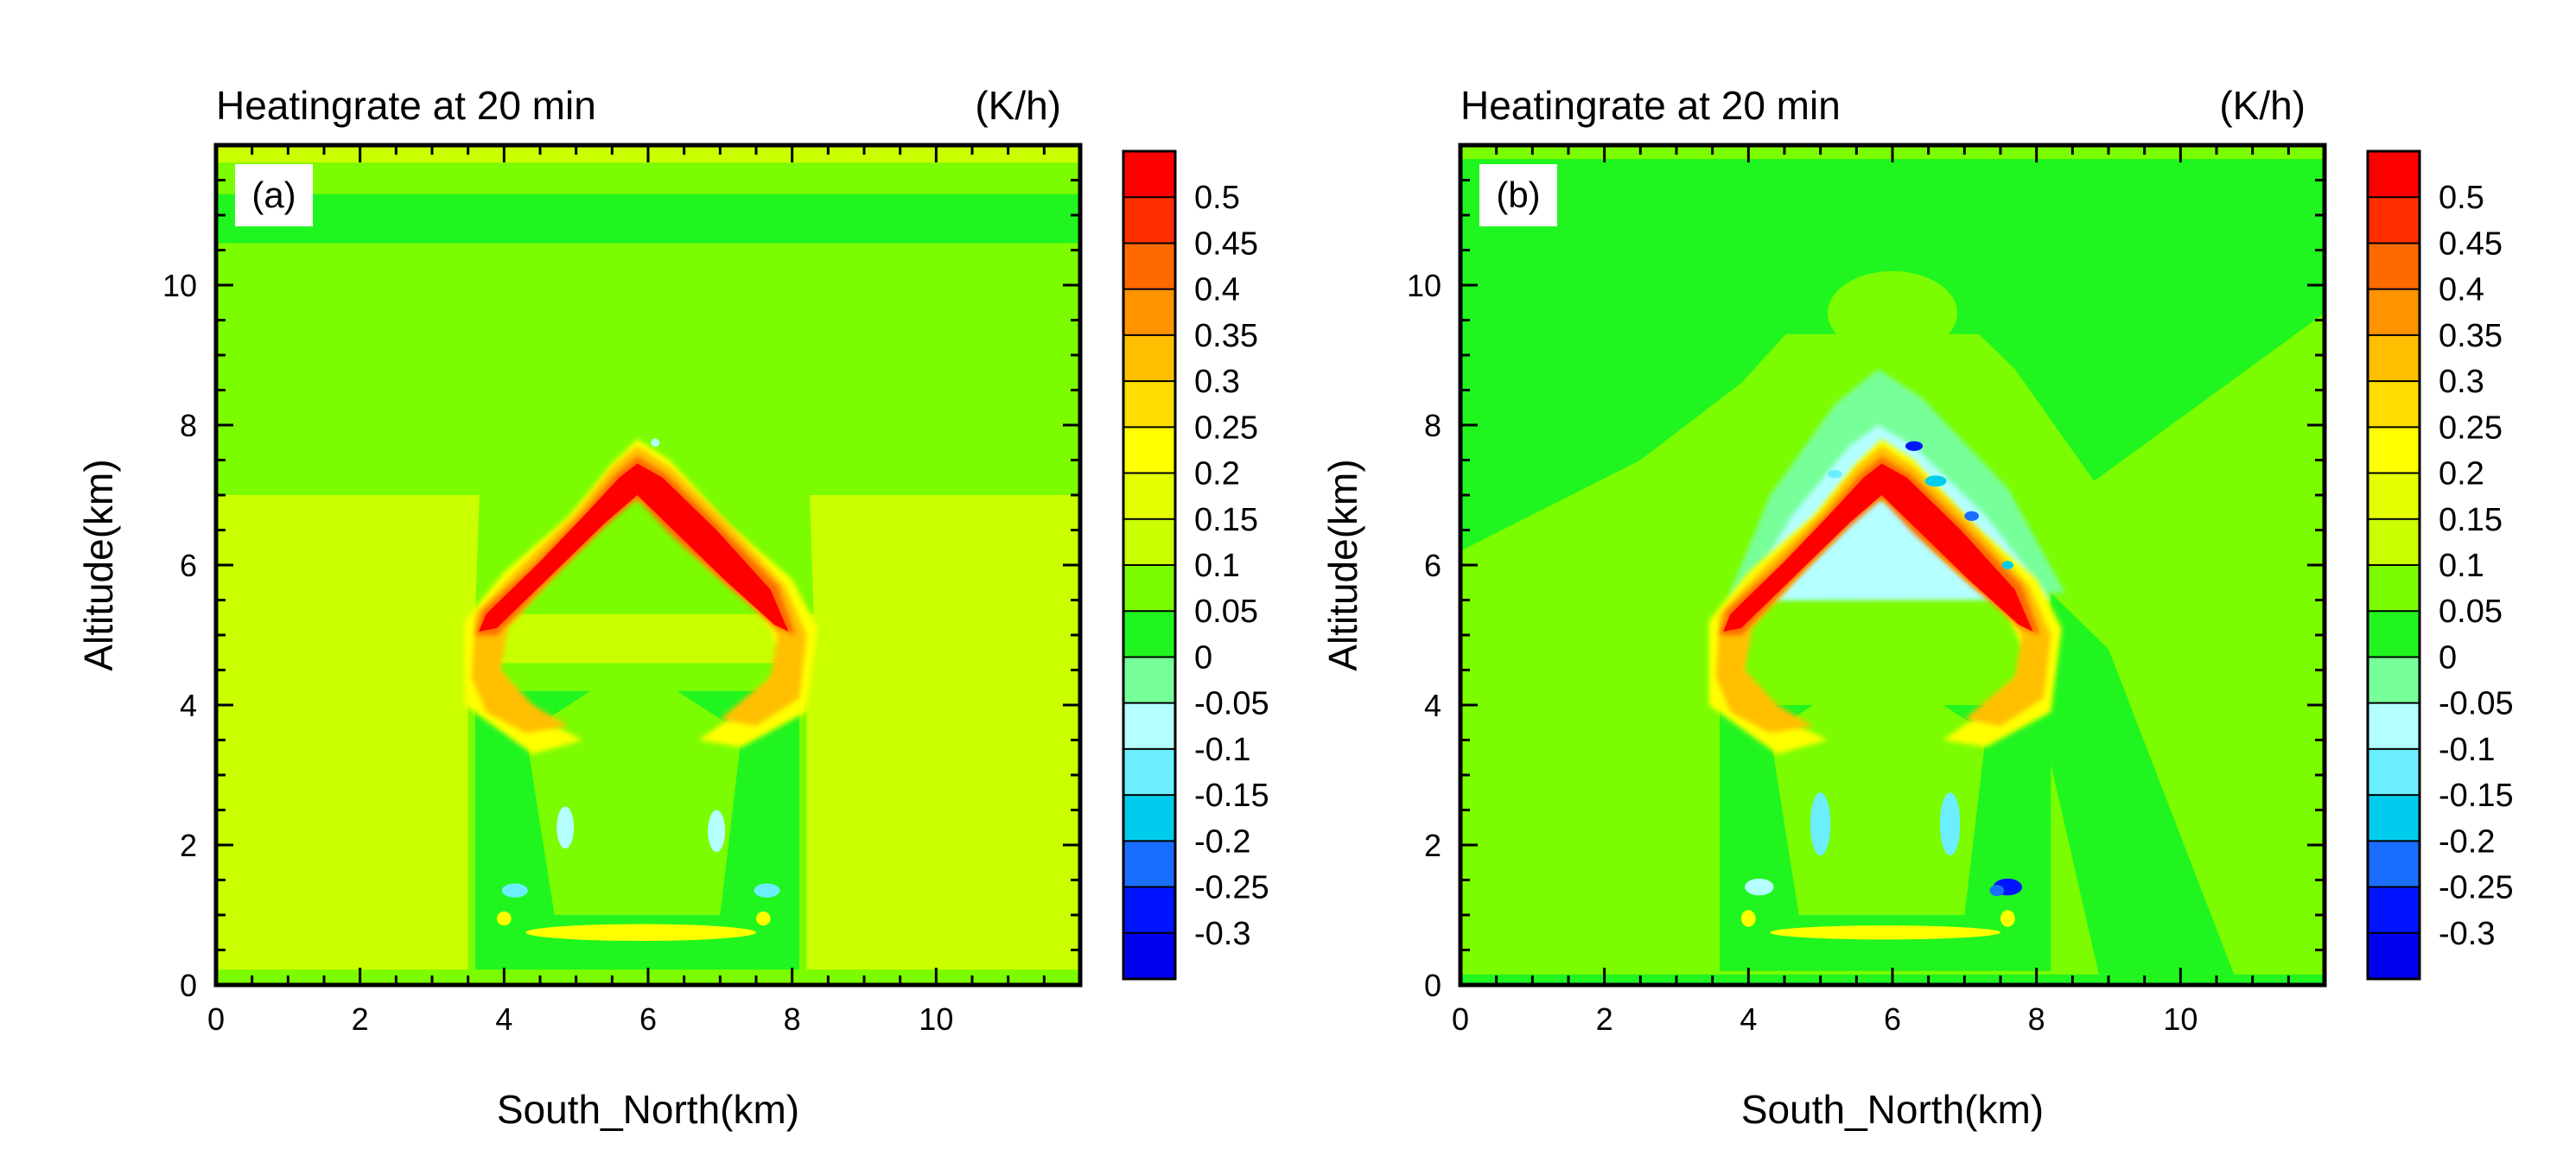  What do you see at coordinates (648, 219) in the screenshot?
I see `top-strip` at bounding box center [648, 219].